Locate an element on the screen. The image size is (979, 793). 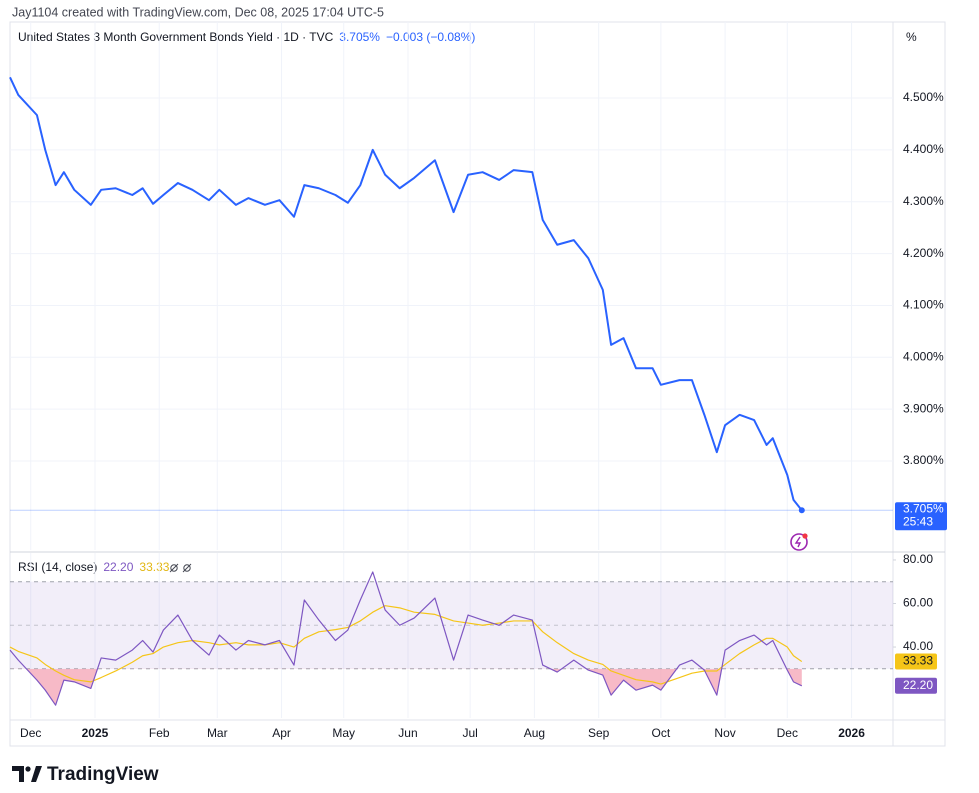
x-tick-label: Mar is located at coordinates (217, 733).